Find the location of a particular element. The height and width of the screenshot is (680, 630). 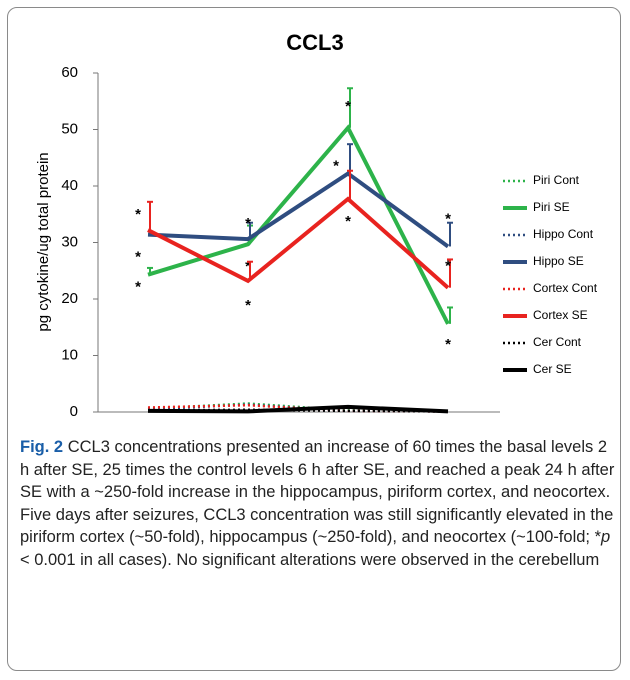

legend-label: Cer SE is located at coordinates (552, 369).